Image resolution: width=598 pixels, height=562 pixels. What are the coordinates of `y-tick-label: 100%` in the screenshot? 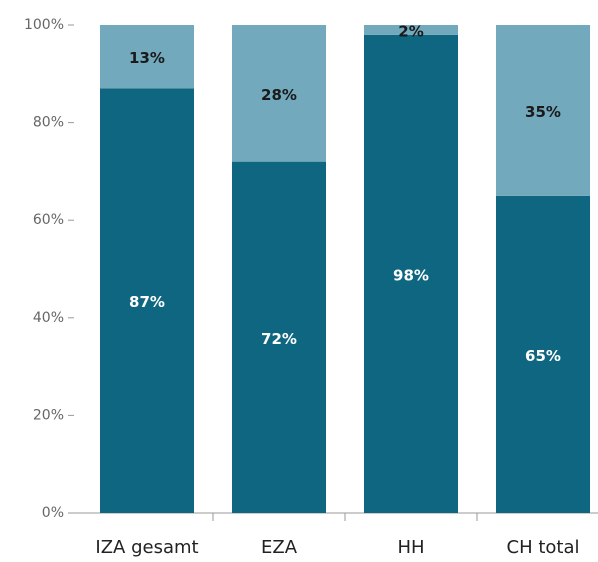 It's located at (44, 25).